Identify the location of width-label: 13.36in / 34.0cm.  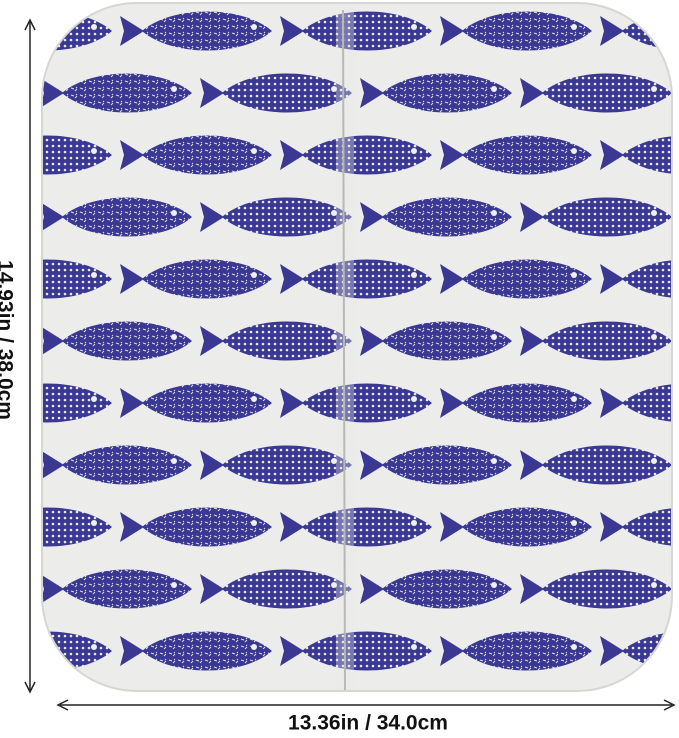
(368, 723).